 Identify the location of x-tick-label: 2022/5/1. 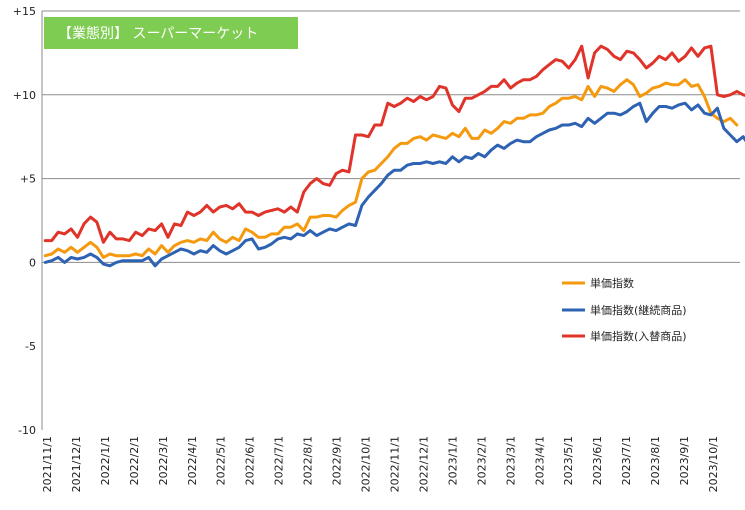
(221, 460).